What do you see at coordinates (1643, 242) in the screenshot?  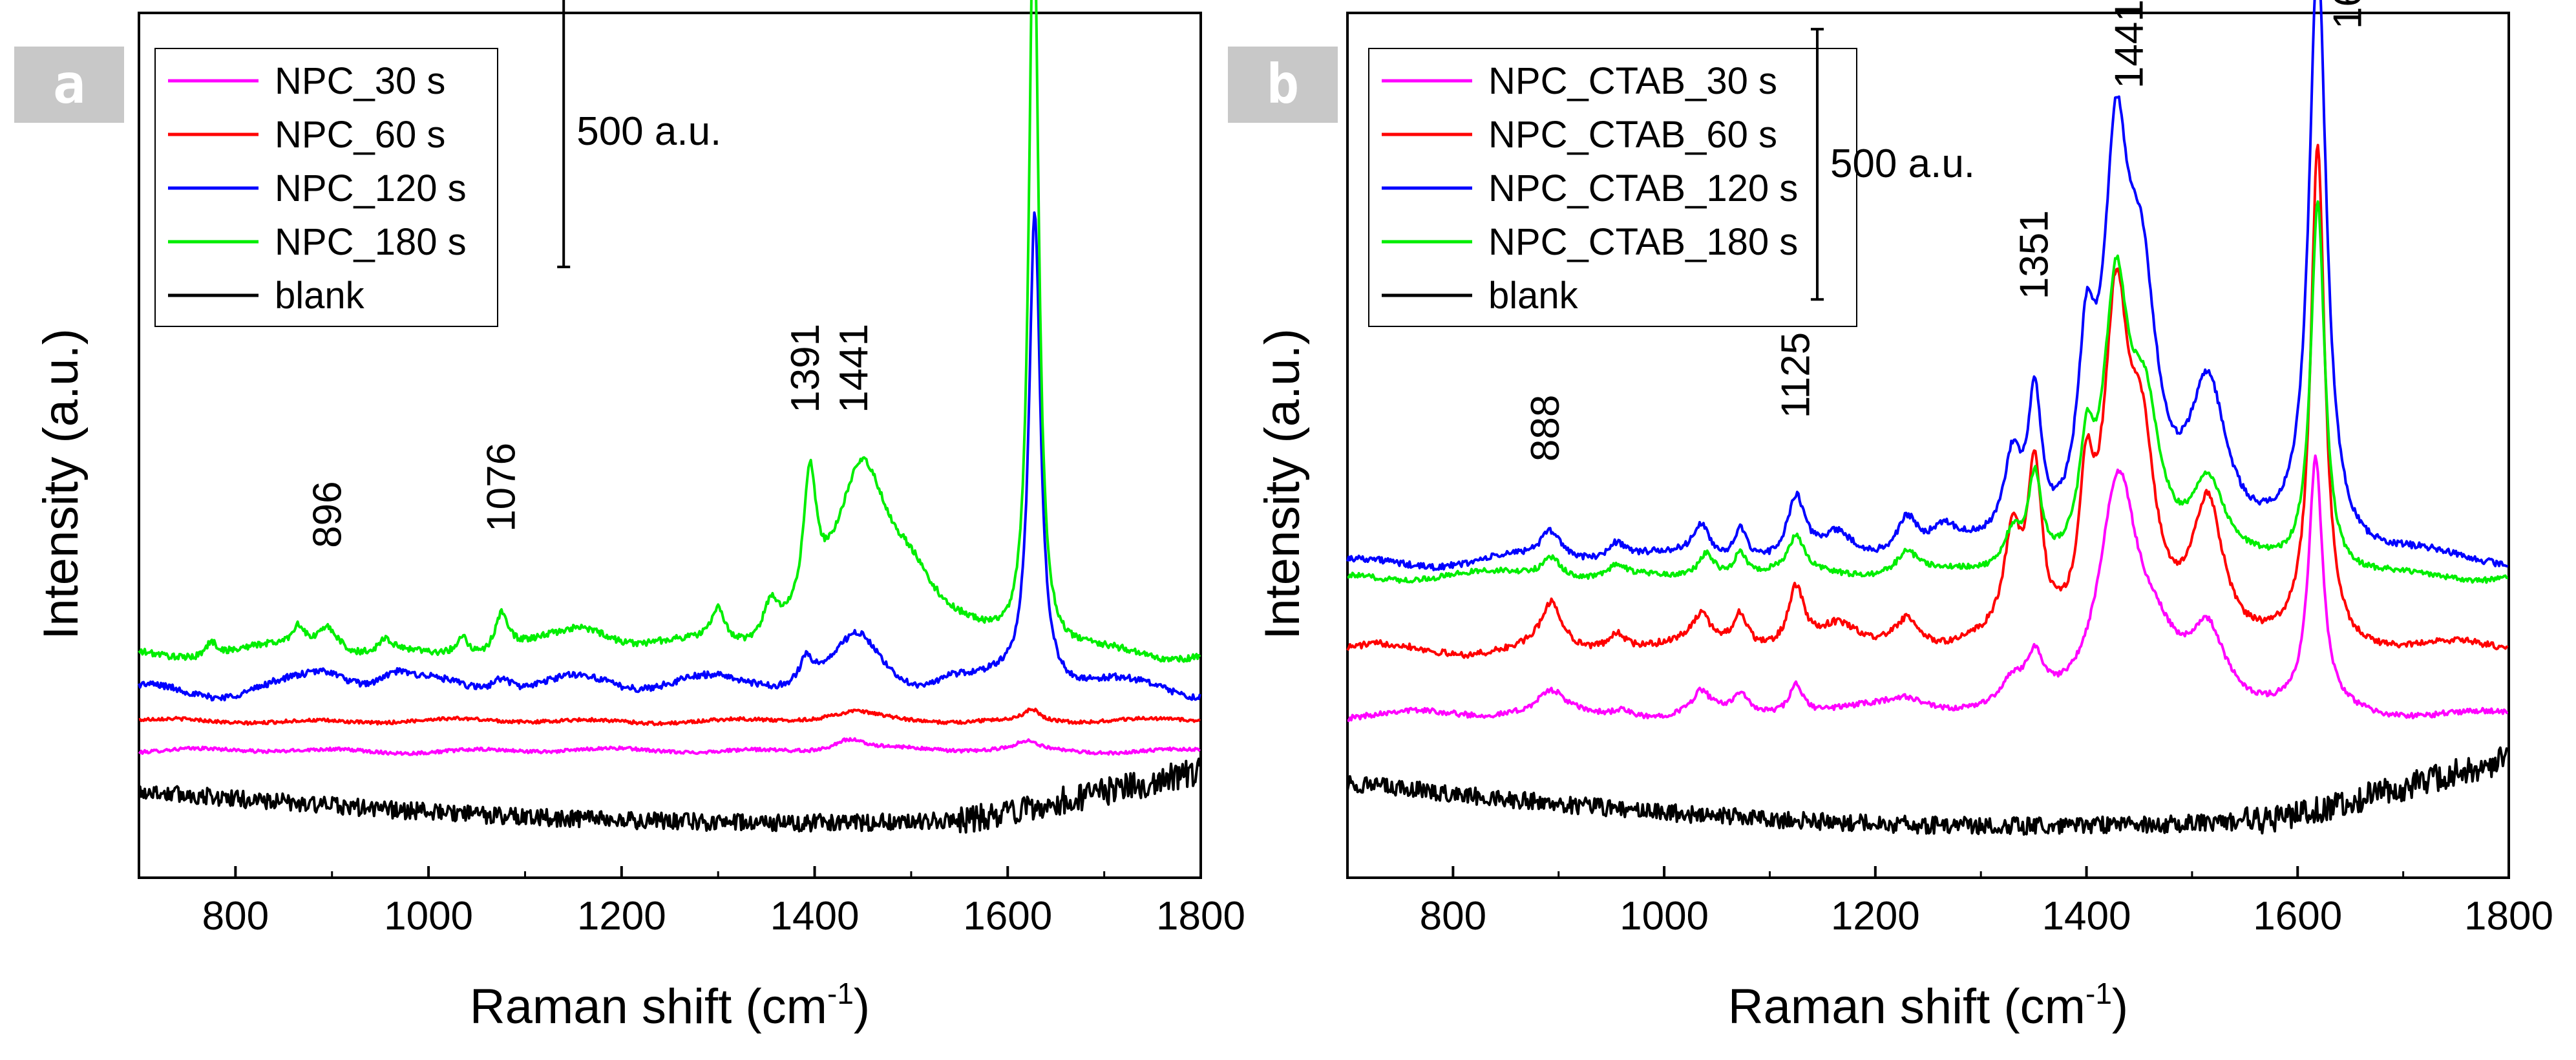 I see `legend-label: NPC_CTAB_180 s` at bounding box center [1643, 242].